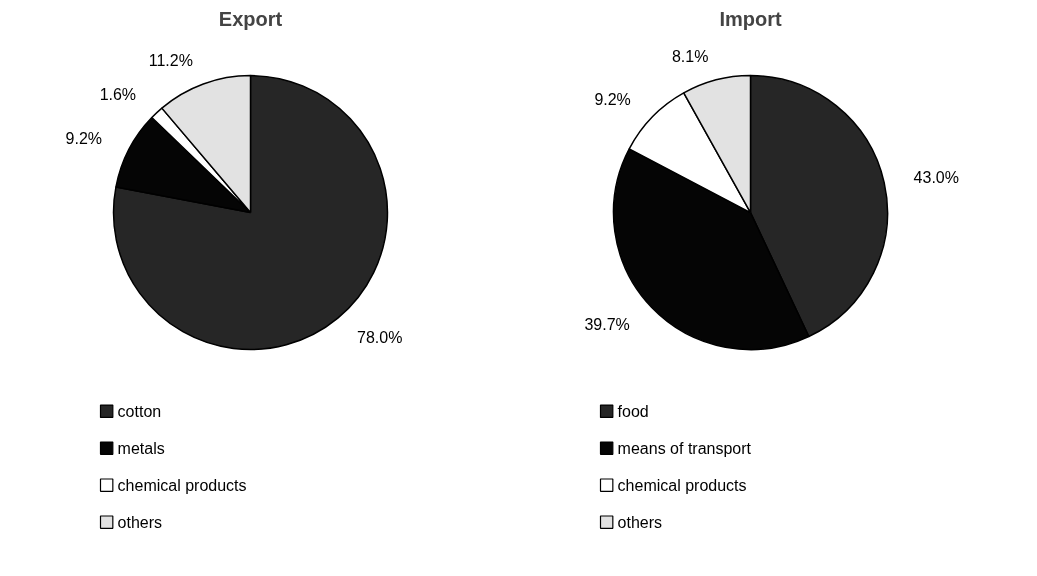 The width and height of the screenshot is (1037, 576). What do you see at coordinates (750, 18) in the screenshot?
I see `chart-title: Import` at bounding box center [750, 18].